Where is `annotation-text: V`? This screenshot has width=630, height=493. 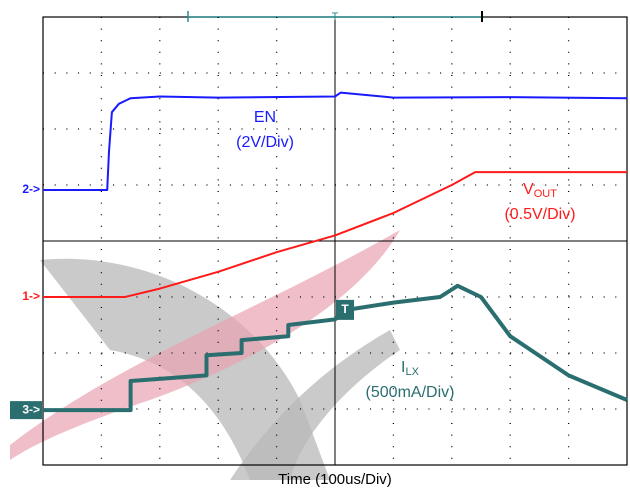 annotation-text: V is located at coordinates (528, 189).